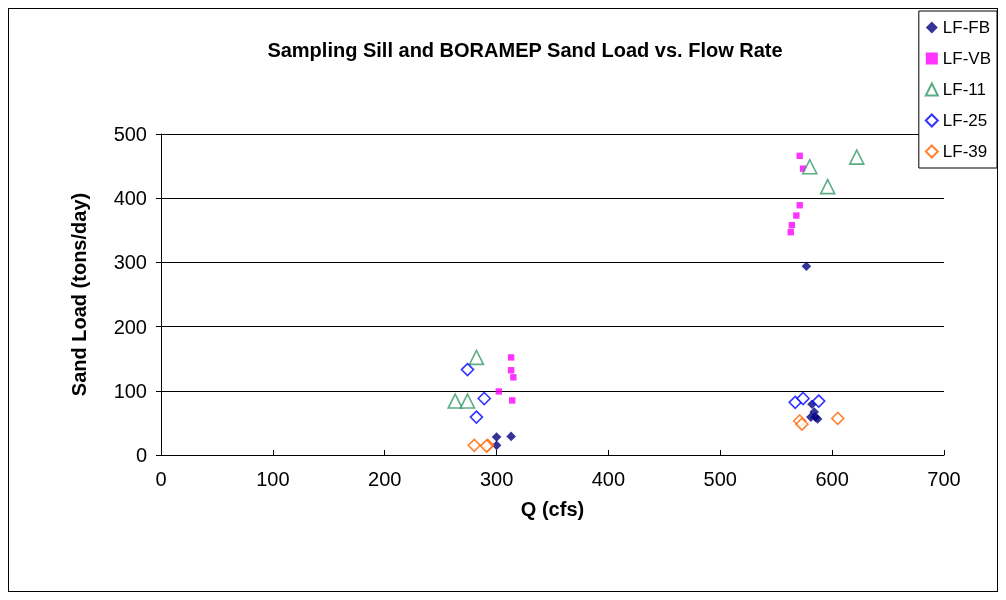 The height and width of the screenshot is (600, 1006). What do you see at coordinates (141, 455) in the screenshot?
I see `y-tick-label: 0` at bounding box center [141, 455].